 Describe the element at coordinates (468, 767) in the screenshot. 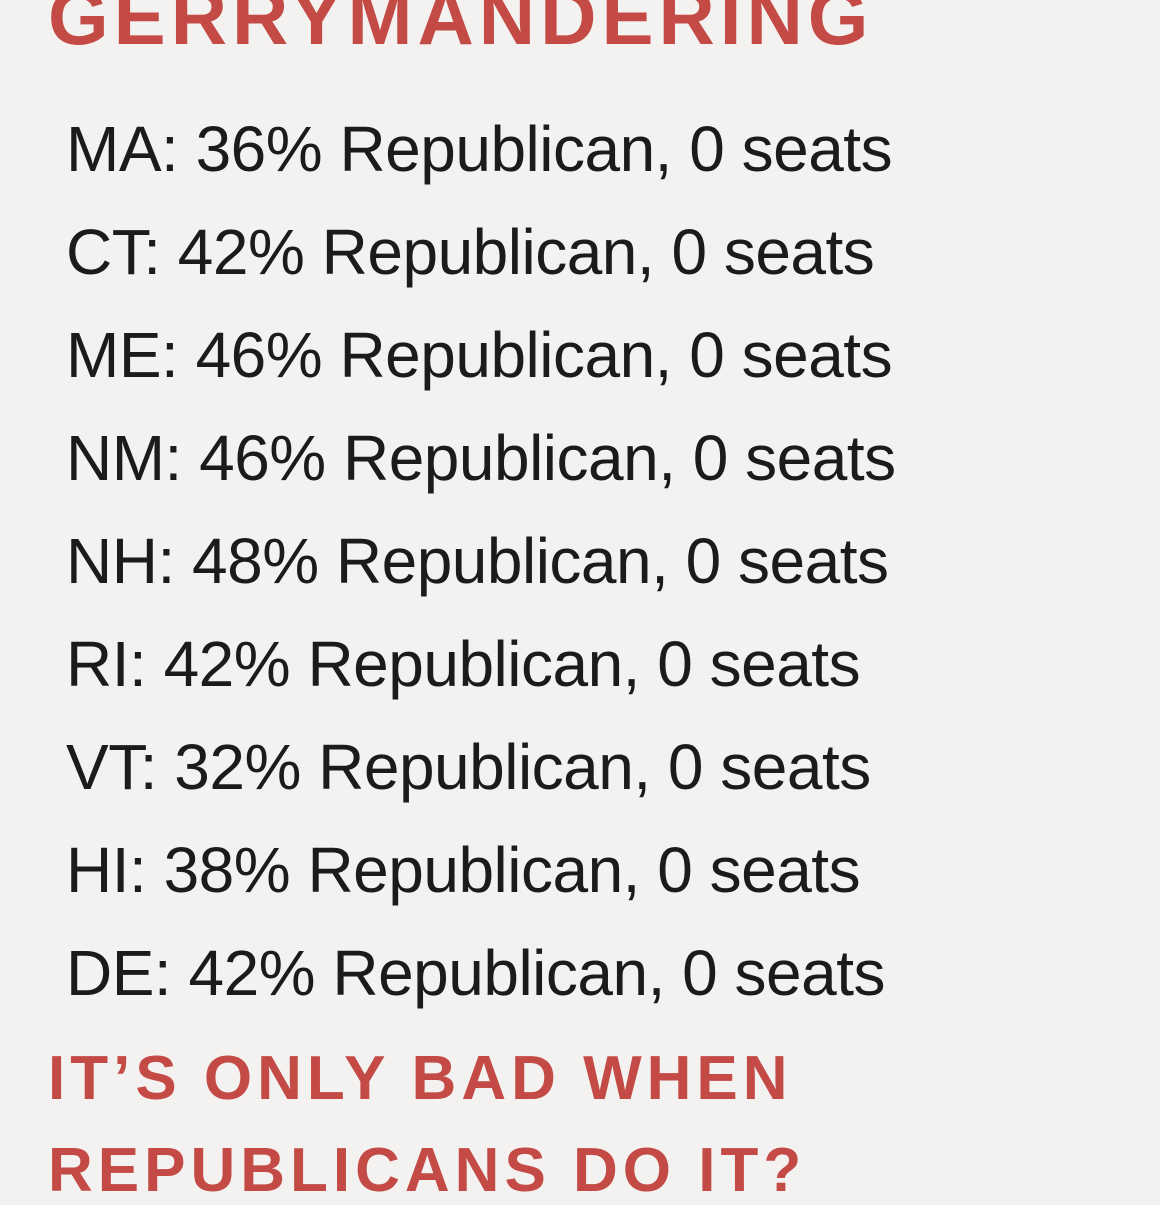

I see `state-line: VT: 32% Republican, 0 seats` at that location.